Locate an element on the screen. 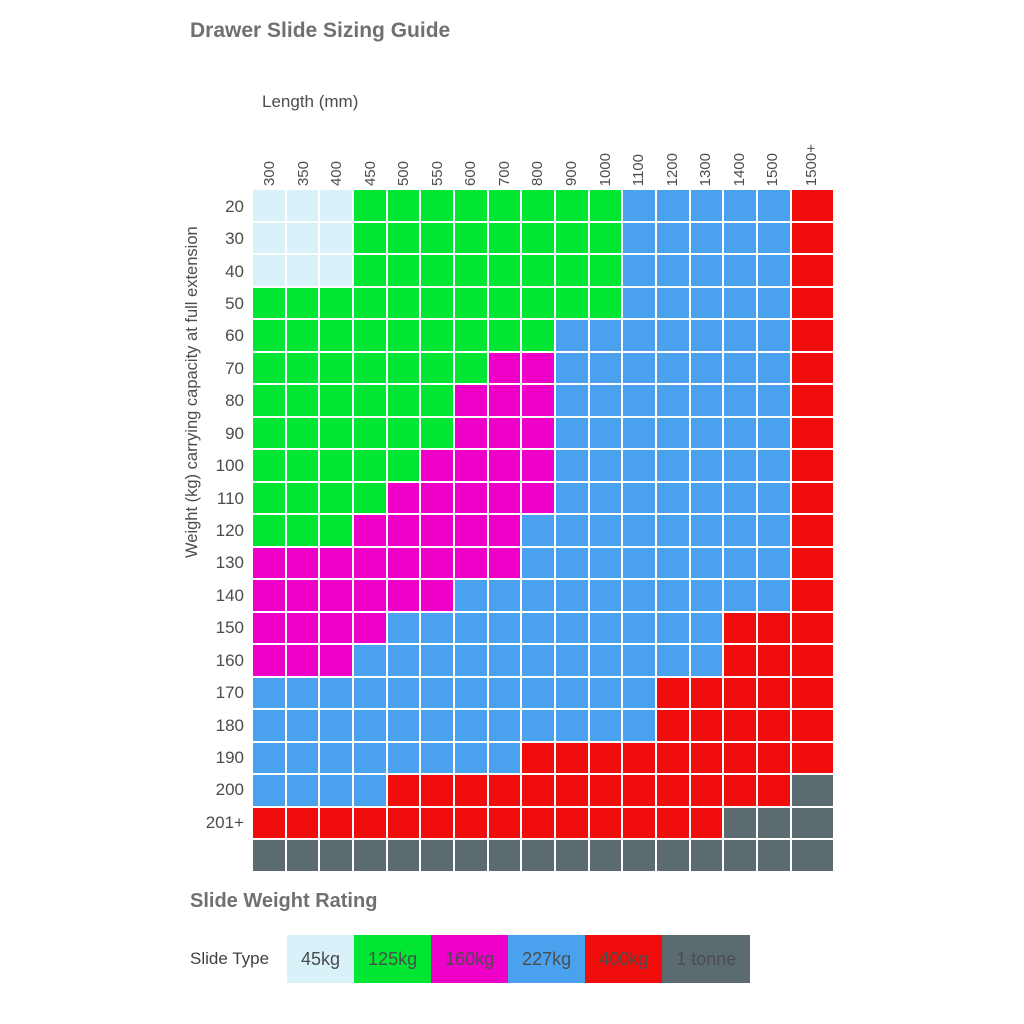  x-tick-label: 700 is located at coordinates (504, 173).